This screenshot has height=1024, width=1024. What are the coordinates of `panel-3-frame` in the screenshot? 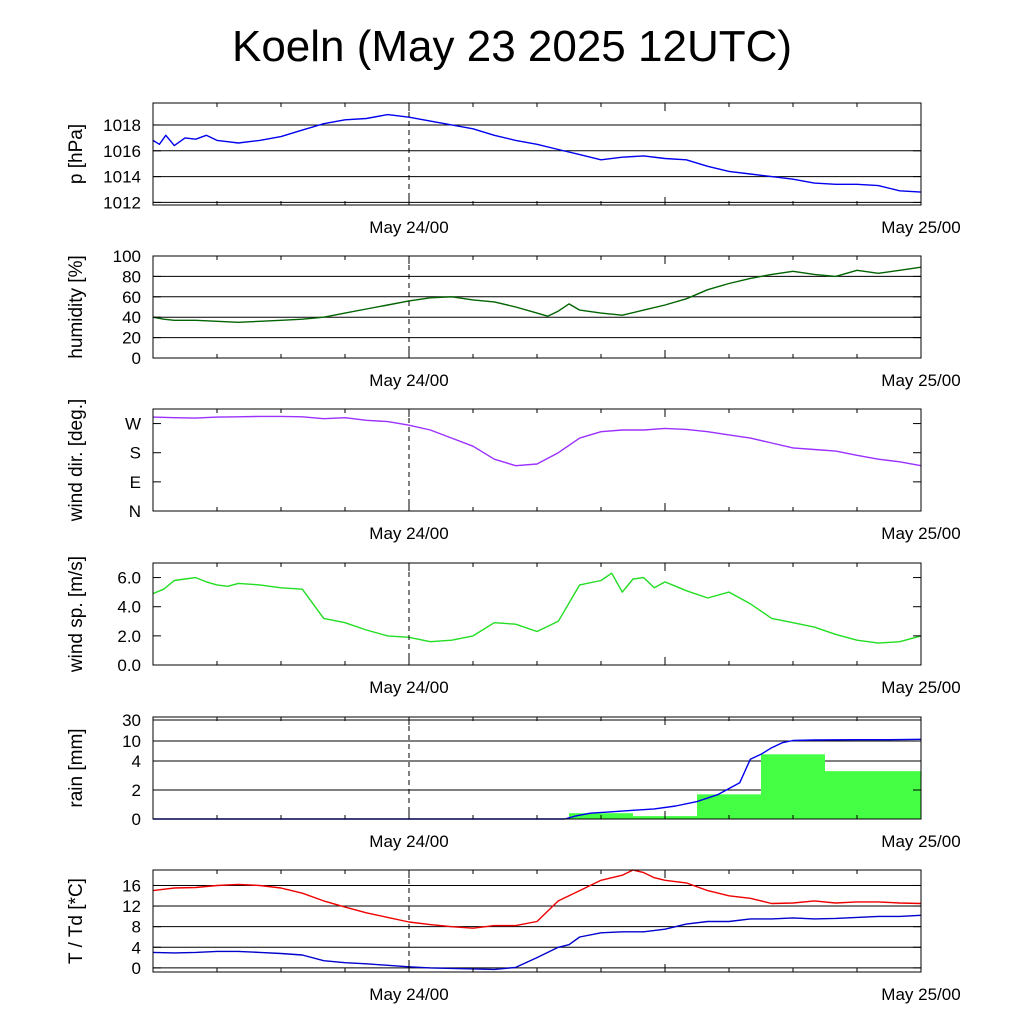 It's located at (537, 460).